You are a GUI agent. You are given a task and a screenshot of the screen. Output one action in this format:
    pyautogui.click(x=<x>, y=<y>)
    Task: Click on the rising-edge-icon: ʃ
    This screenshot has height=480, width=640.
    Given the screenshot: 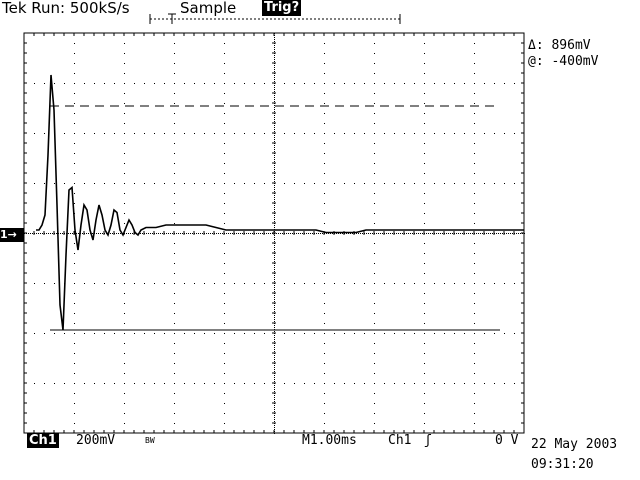 What is the action you would take?
    pyautogui.click(x=428, y=440)
    